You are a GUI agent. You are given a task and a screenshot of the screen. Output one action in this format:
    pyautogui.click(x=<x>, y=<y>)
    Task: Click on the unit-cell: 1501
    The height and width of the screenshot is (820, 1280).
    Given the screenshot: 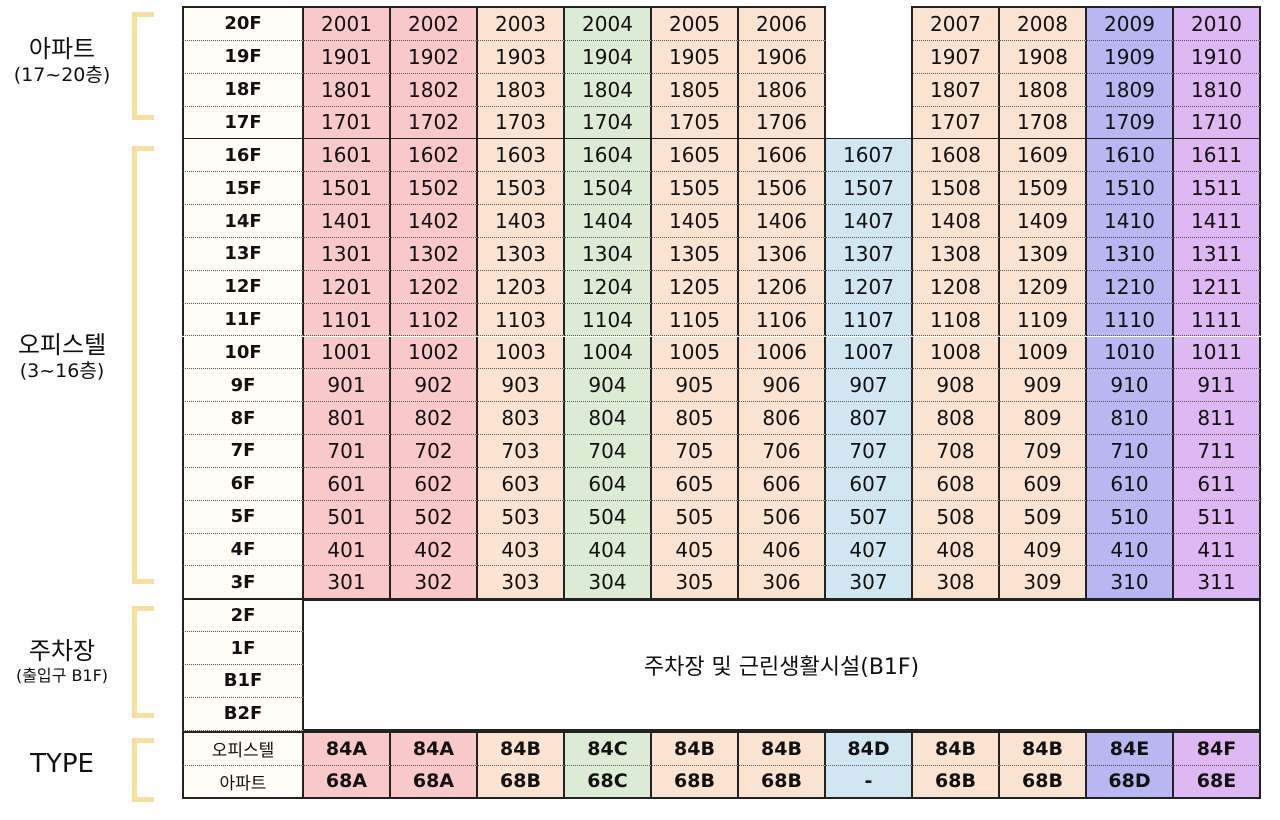 What is the action you would take?
    pyautogui.click(x=347, y=189)
    